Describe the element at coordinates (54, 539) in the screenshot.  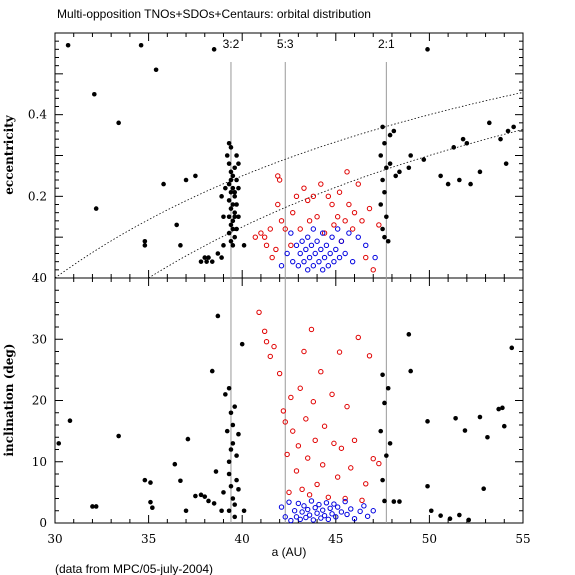
I see `x-tick-label: 30` at that location.